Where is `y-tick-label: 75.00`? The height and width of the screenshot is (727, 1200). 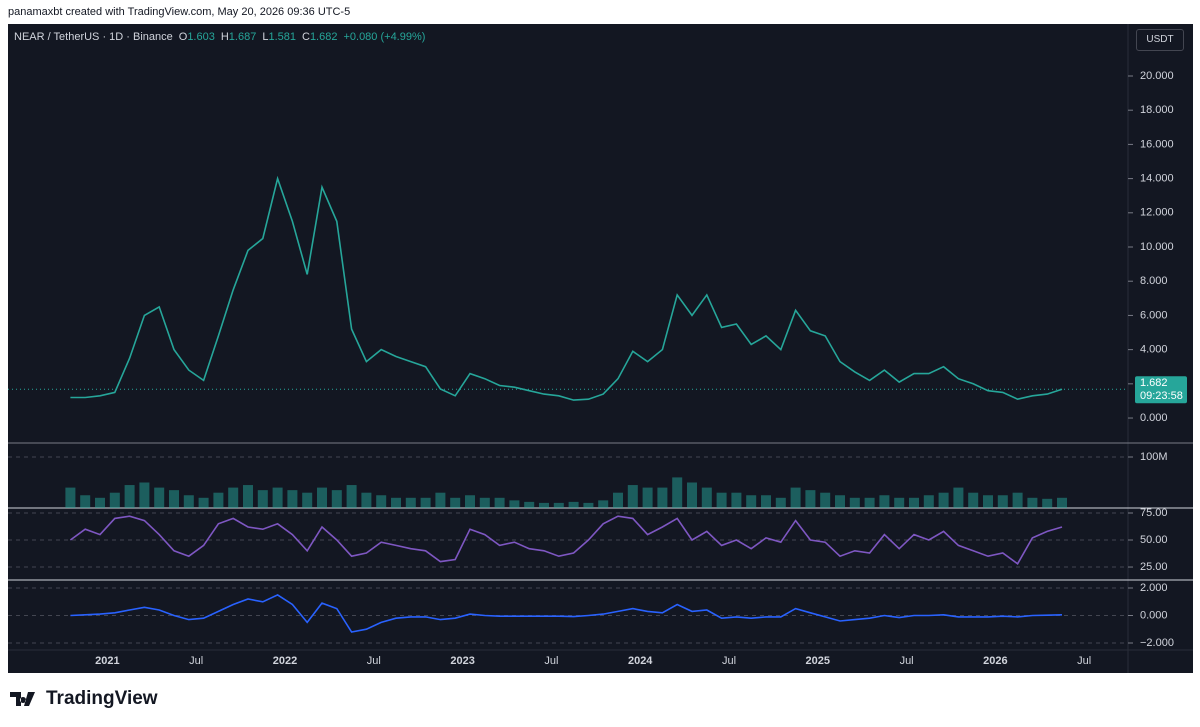
y-tick-label: 75.00 is located at coordinates (1154, 513).